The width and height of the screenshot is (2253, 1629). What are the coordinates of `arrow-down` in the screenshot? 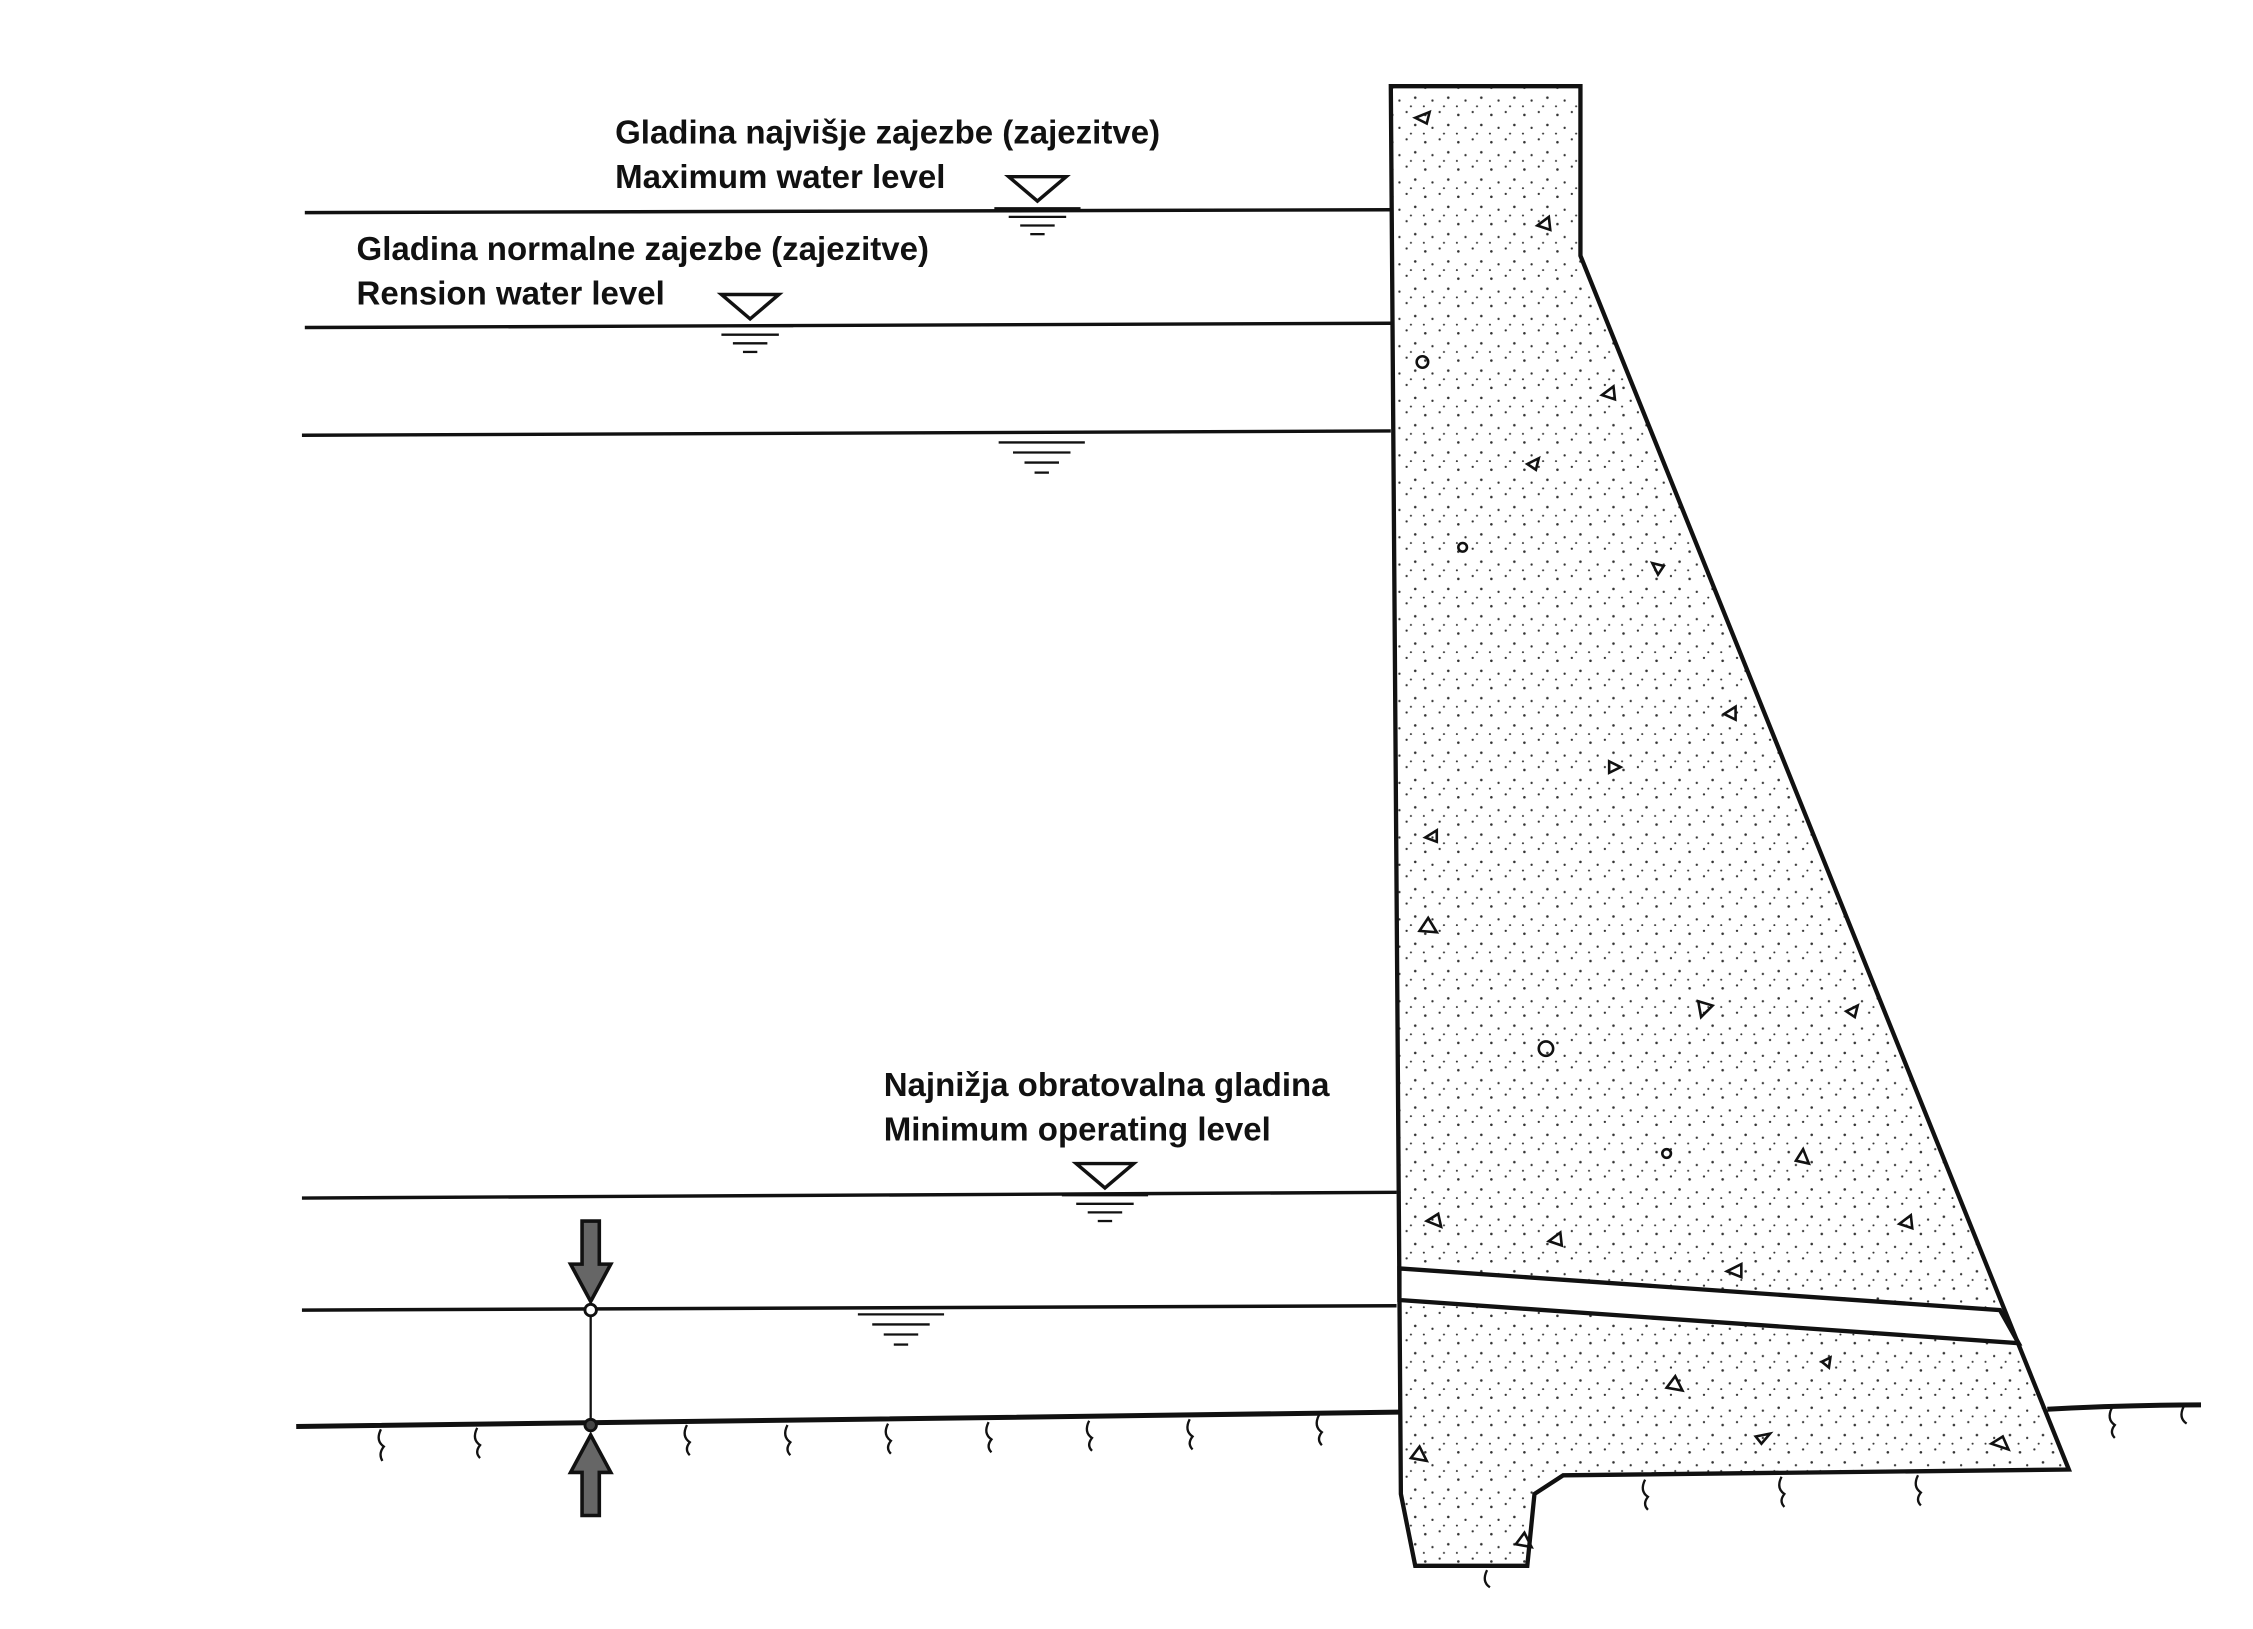 It's located at (590, 1262).